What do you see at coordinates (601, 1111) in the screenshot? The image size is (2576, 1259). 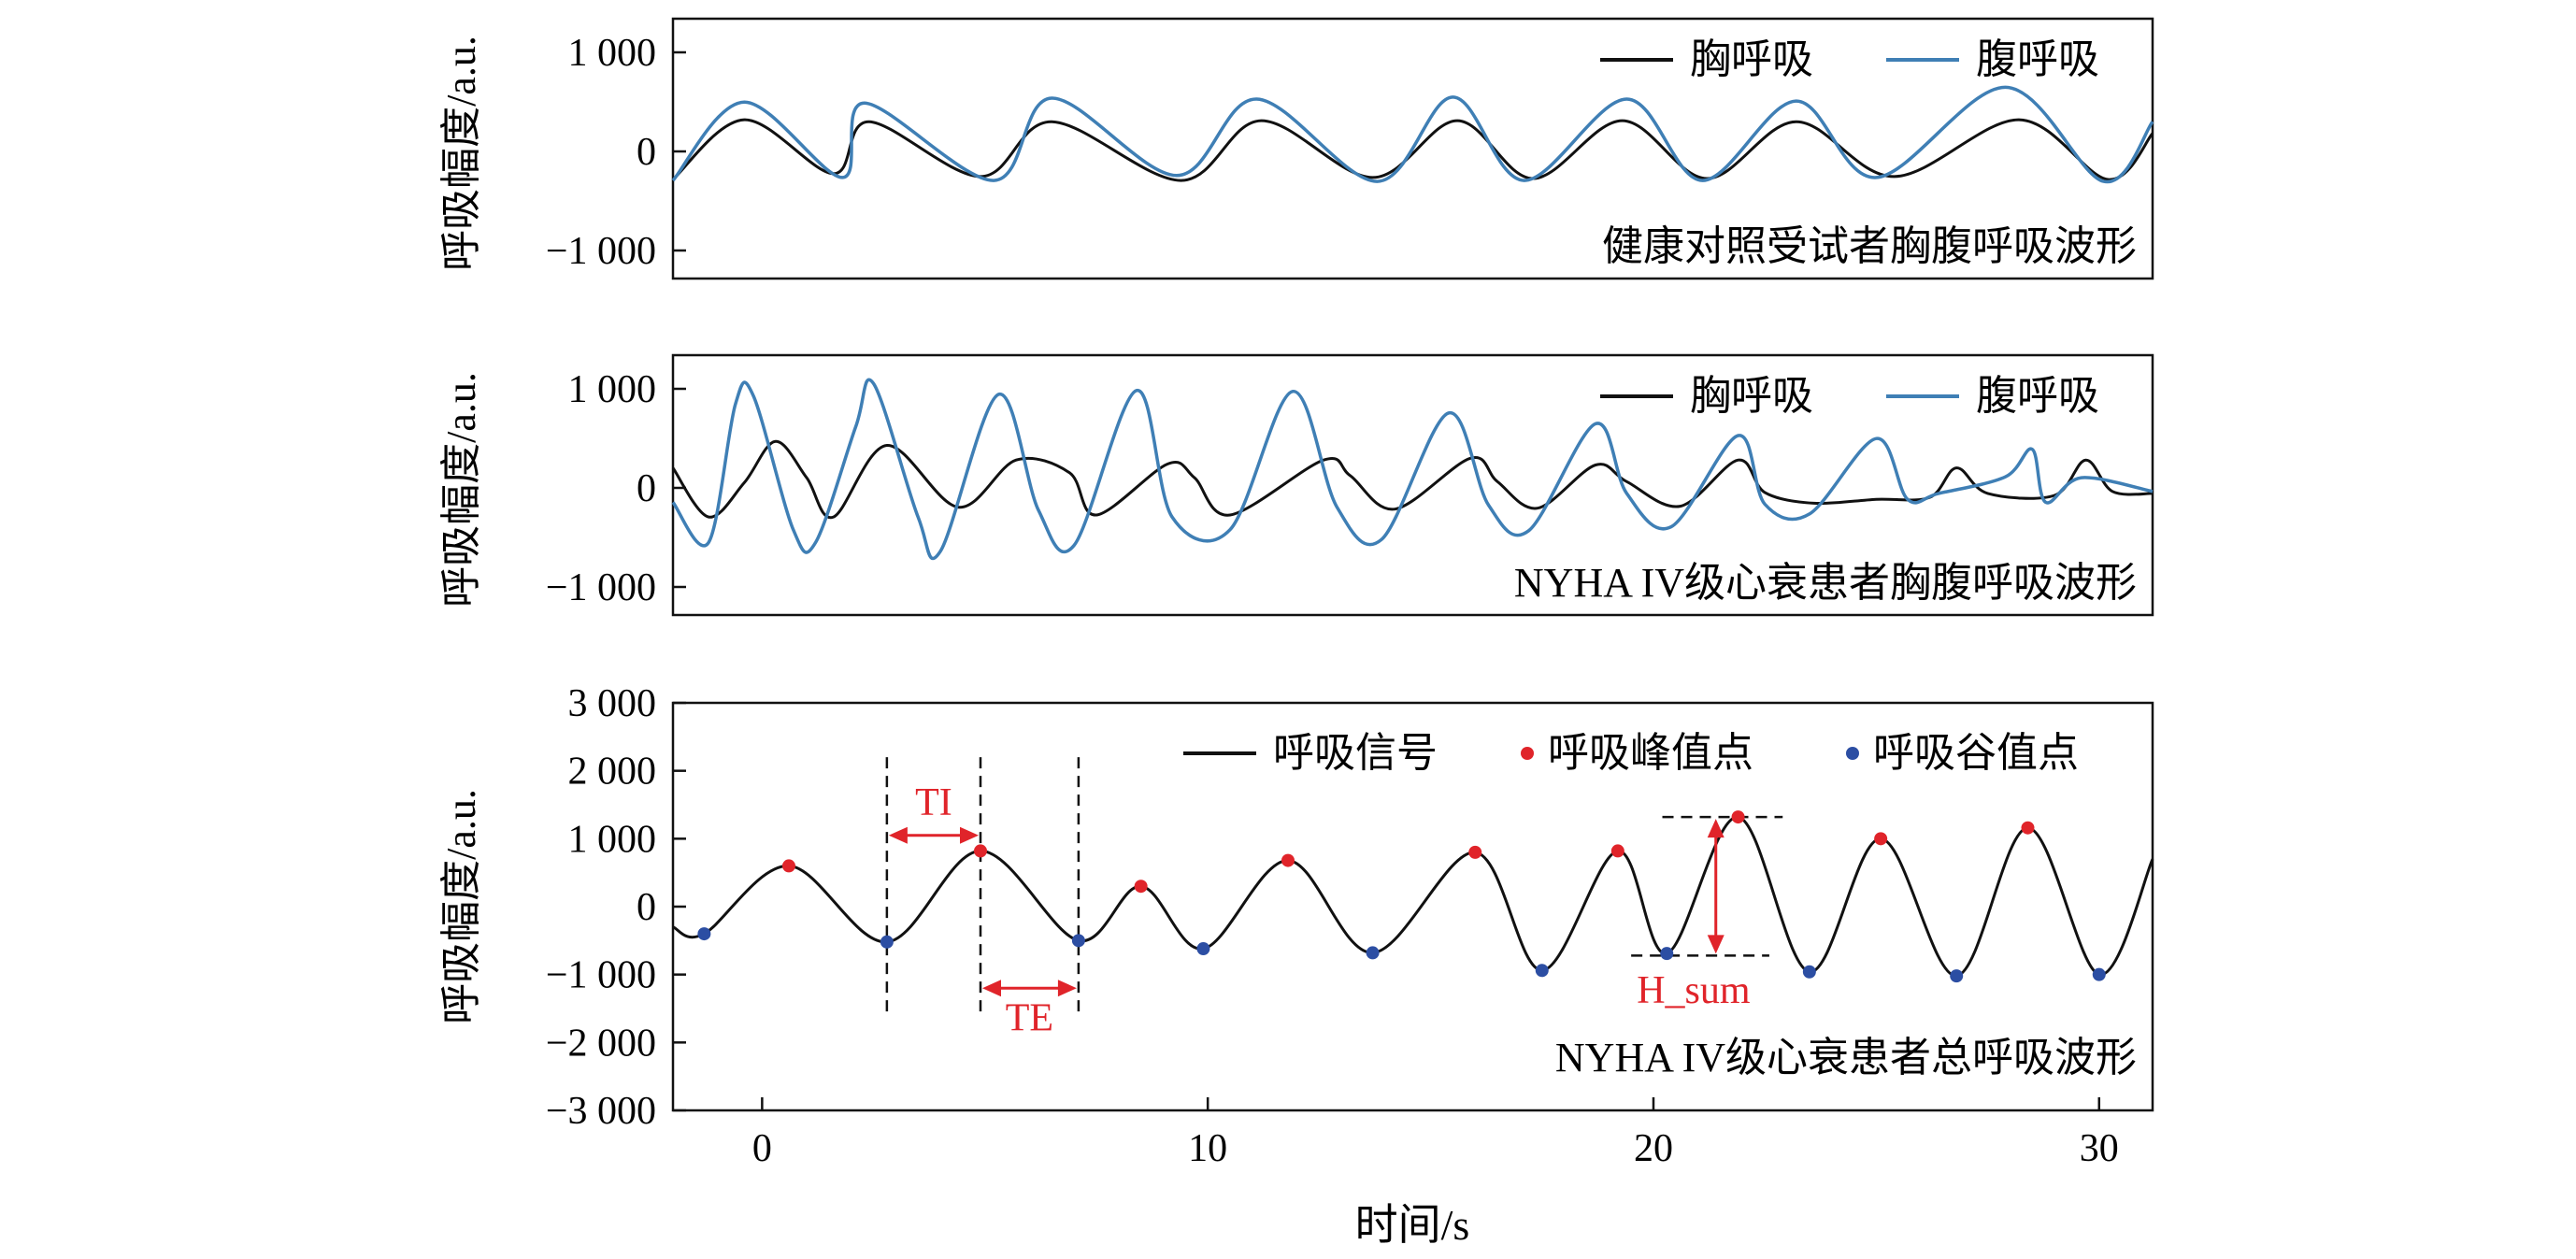 I see `y-tick-label: −3 000` at bounding box center [601, 1111].